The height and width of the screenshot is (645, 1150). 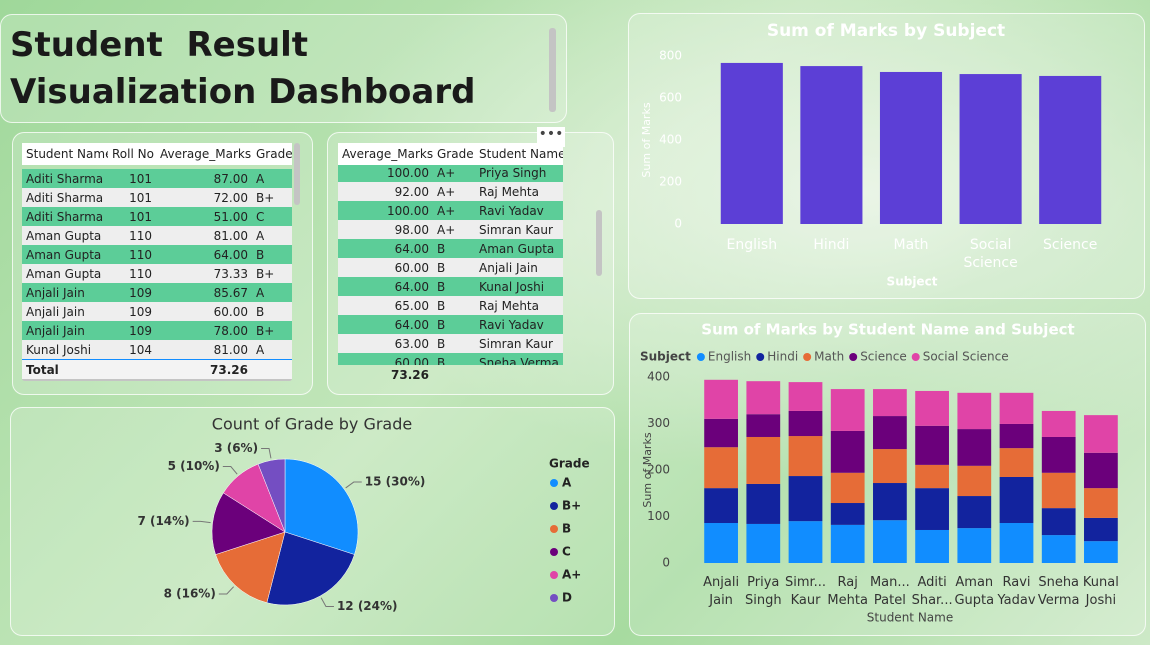 What do you see at coordinates (140, 349) in the screenshot?
I see `table-cell: 104` at bounding box center [140, 349].